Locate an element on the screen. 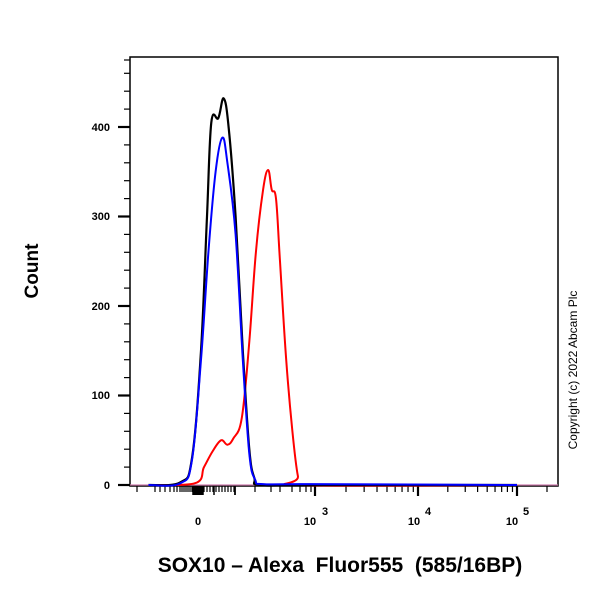 Image resolution: width=600 pixels, height=600 pixels. x-tick-label-10e3: 10 3 is located at coordinates (316, 517).